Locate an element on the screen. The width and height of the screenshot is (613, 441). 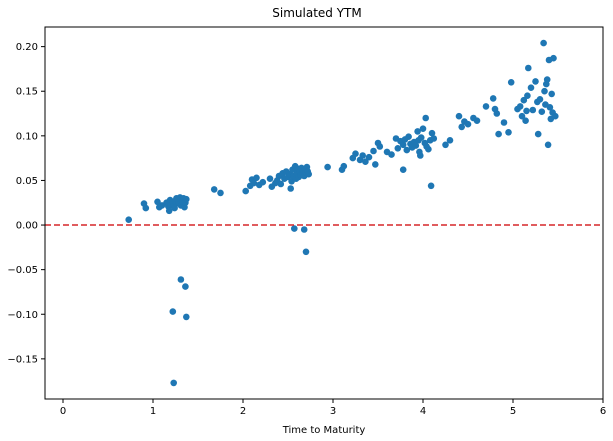
y-tick-label: 0.20 is located at coordinates (27, 47).